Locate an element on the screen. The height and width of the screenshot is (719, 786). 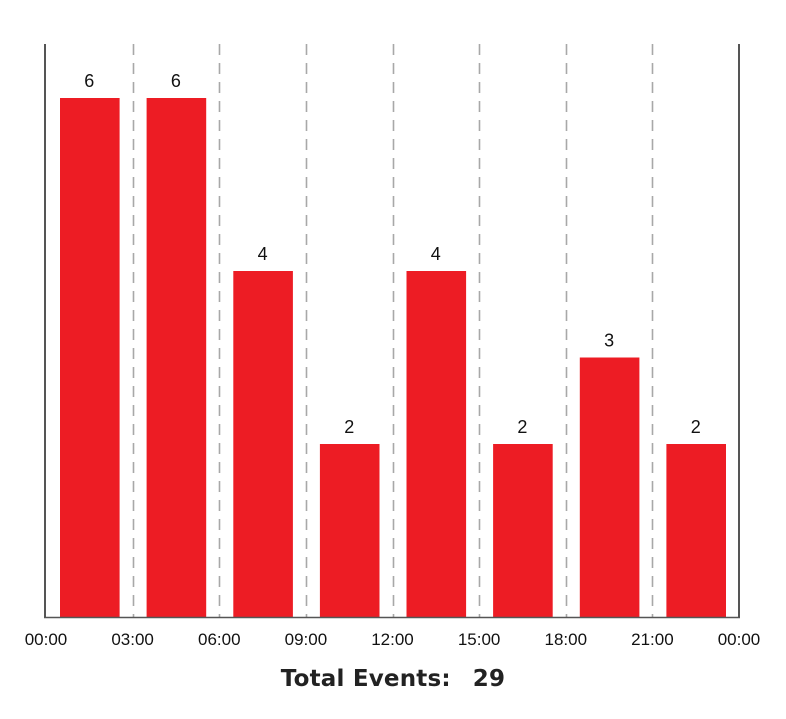
total-events: Total Events: 29 is located at coordinates (393, 679).